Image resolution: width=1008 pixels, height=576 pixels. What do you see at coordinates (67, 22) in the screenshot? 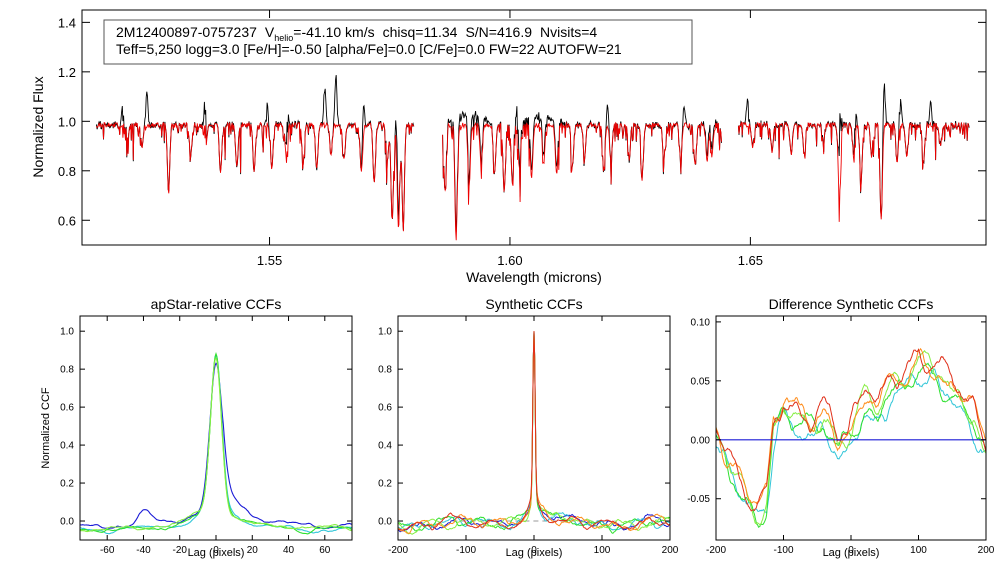
I see `spectrum-ytick-label: 1.4` at bounding box center [67, 22].